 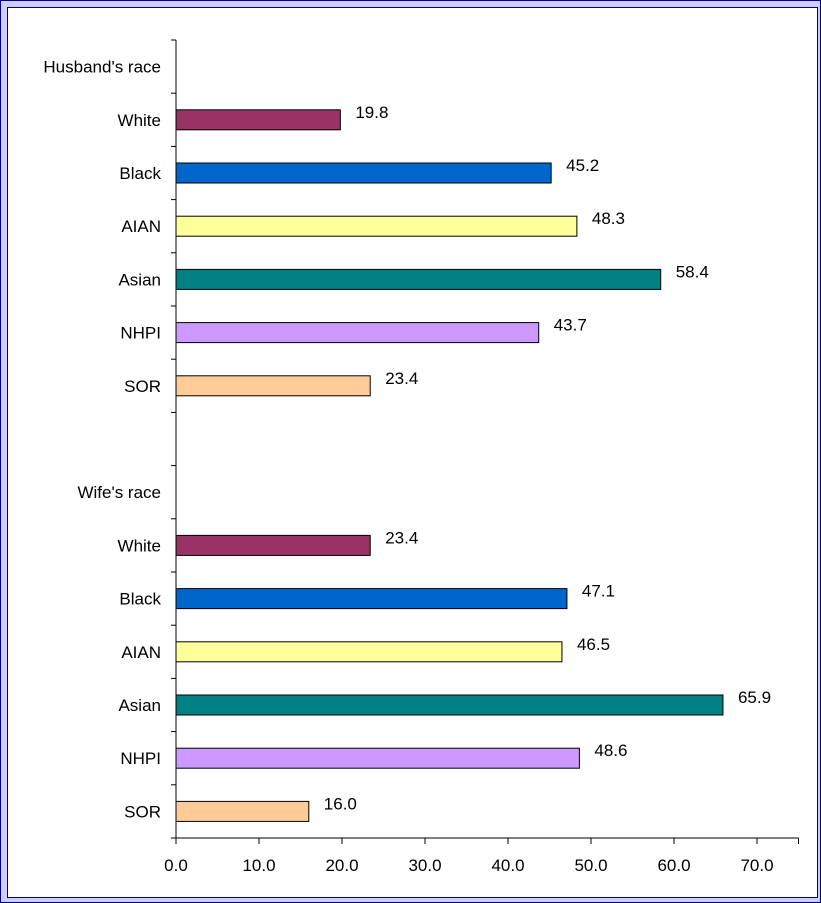 What do you see at coordinates (570, 325) in the screenshot?
I see `value-label: 43.7` at bounding box center [570, 325].